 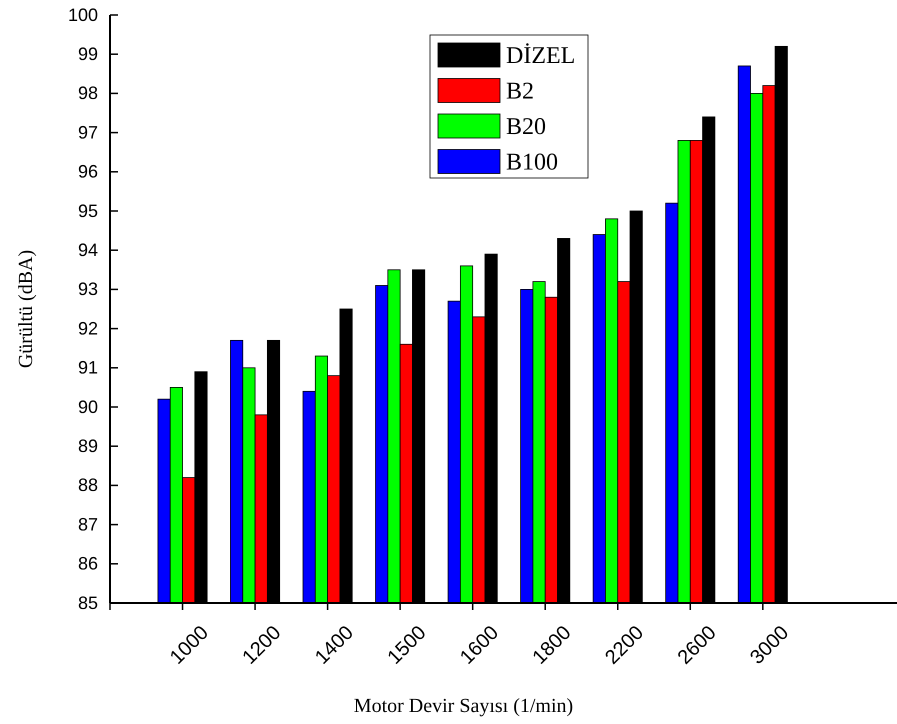 I want to click on y-tick-label: 87, so click(x=88, y=524).